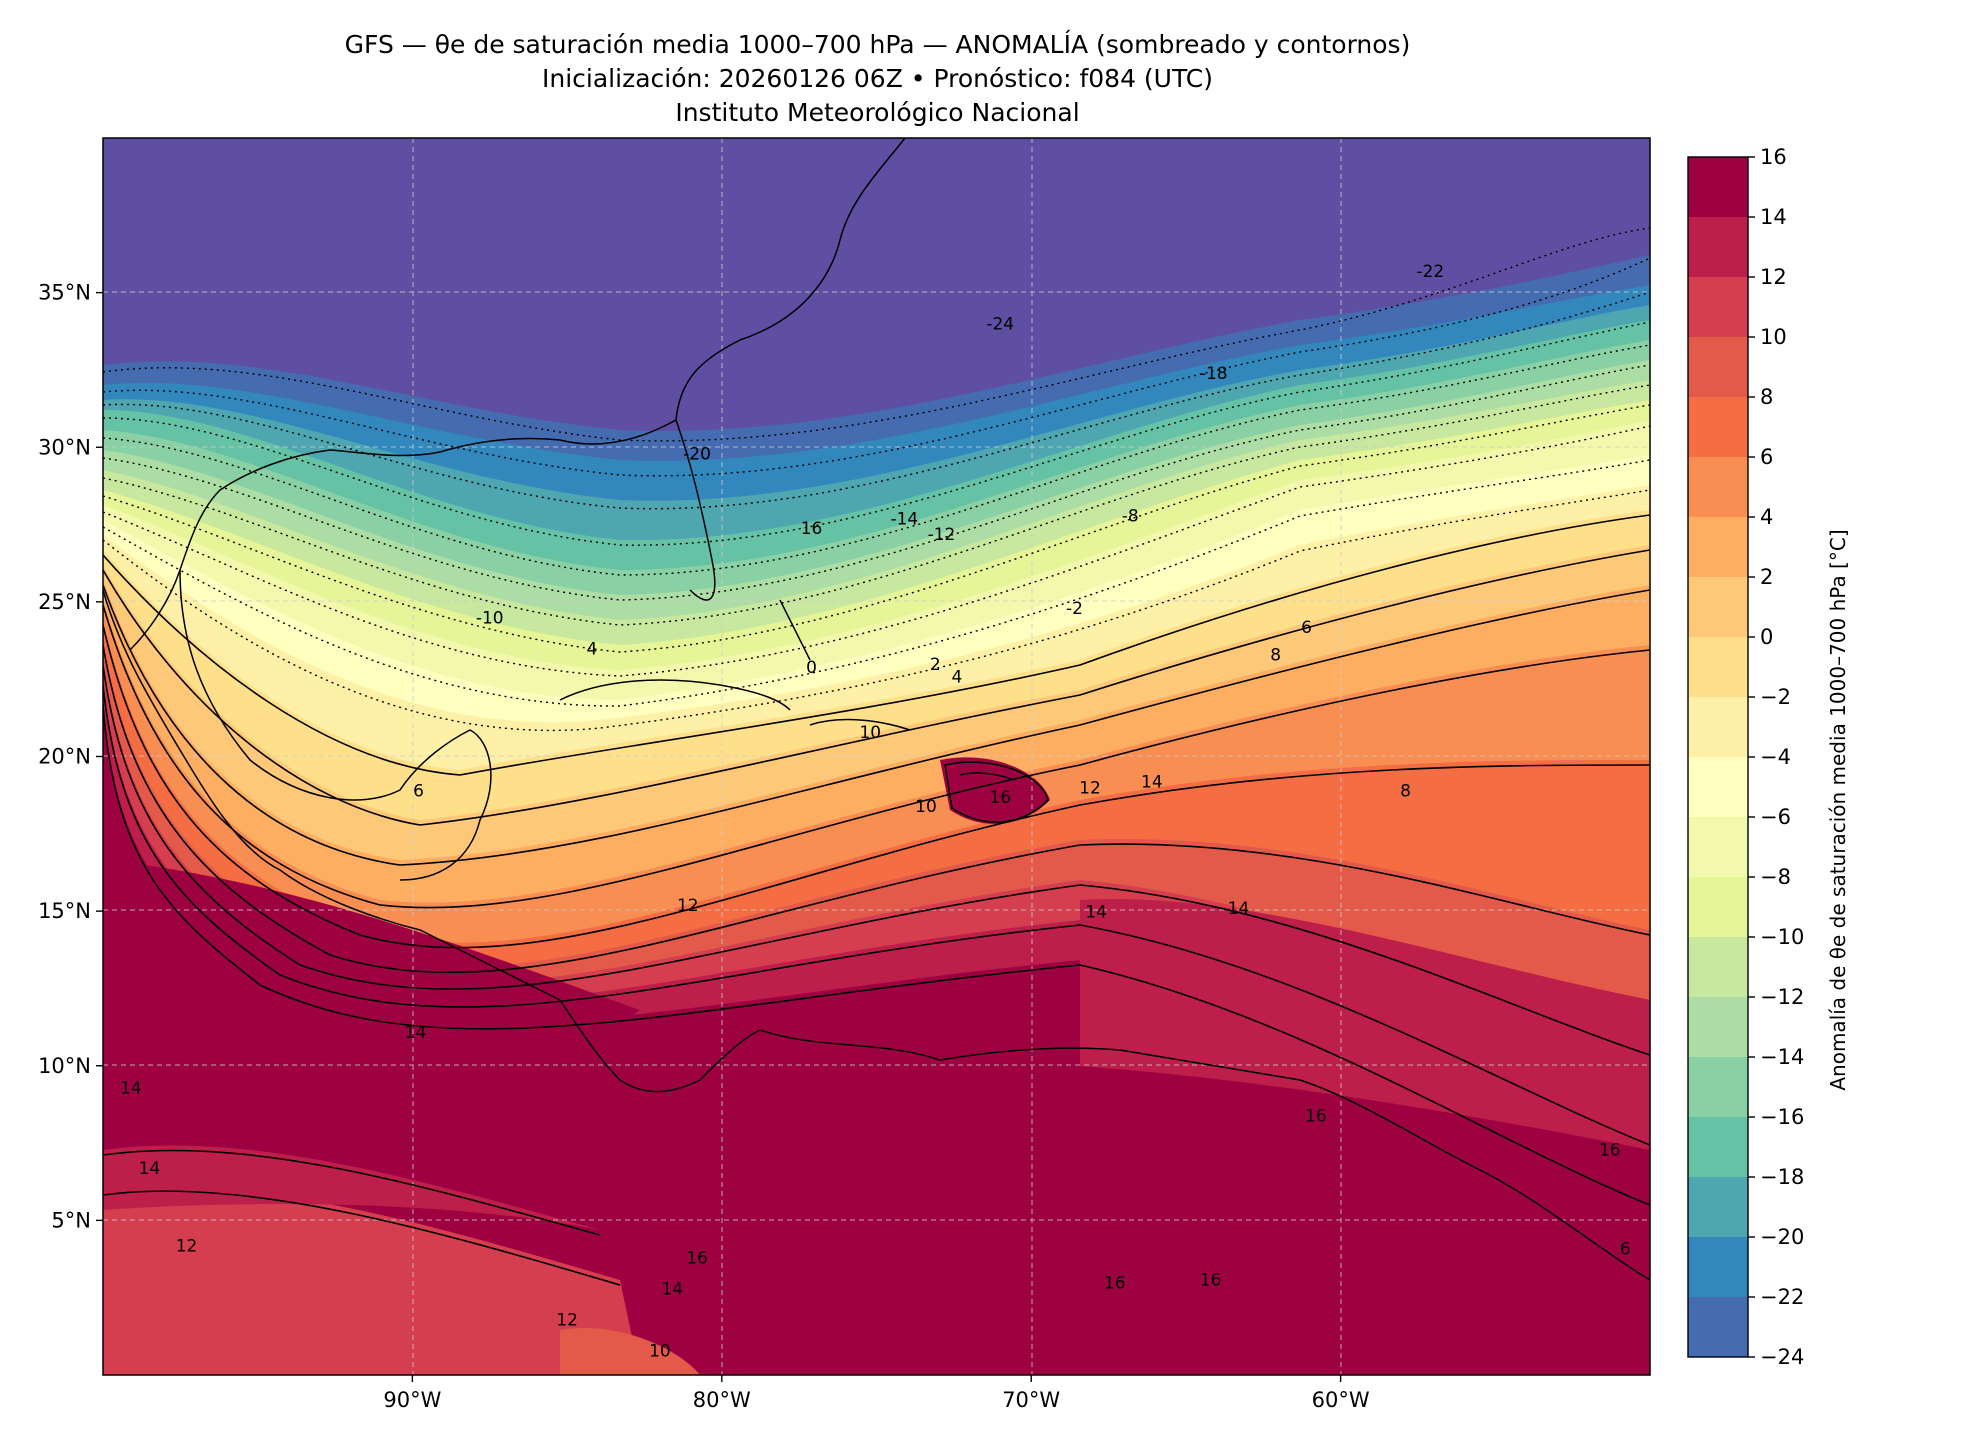 The image size is (1980, 1440). I want to click on colorbar-tick-label: −18, so click(1782, 1177).